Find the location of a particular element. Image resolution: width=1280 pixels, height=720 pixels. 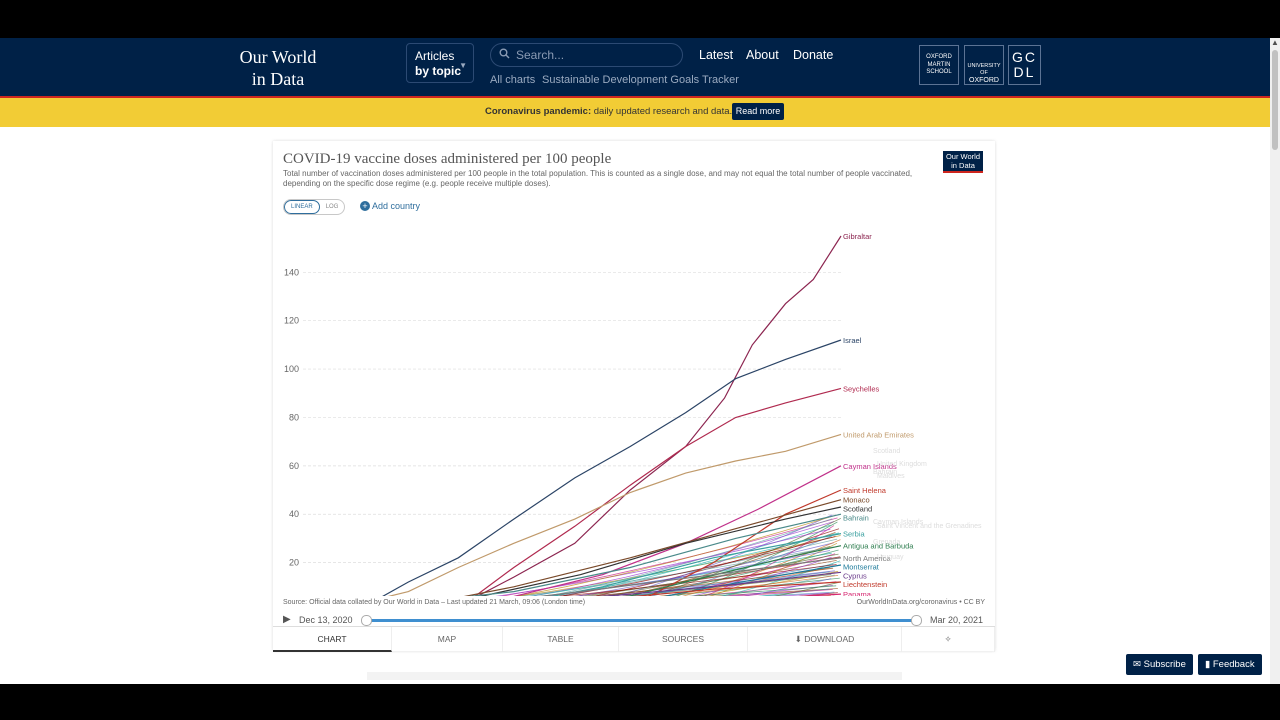

tab-map: MAP is located at coordinates (447, 639).